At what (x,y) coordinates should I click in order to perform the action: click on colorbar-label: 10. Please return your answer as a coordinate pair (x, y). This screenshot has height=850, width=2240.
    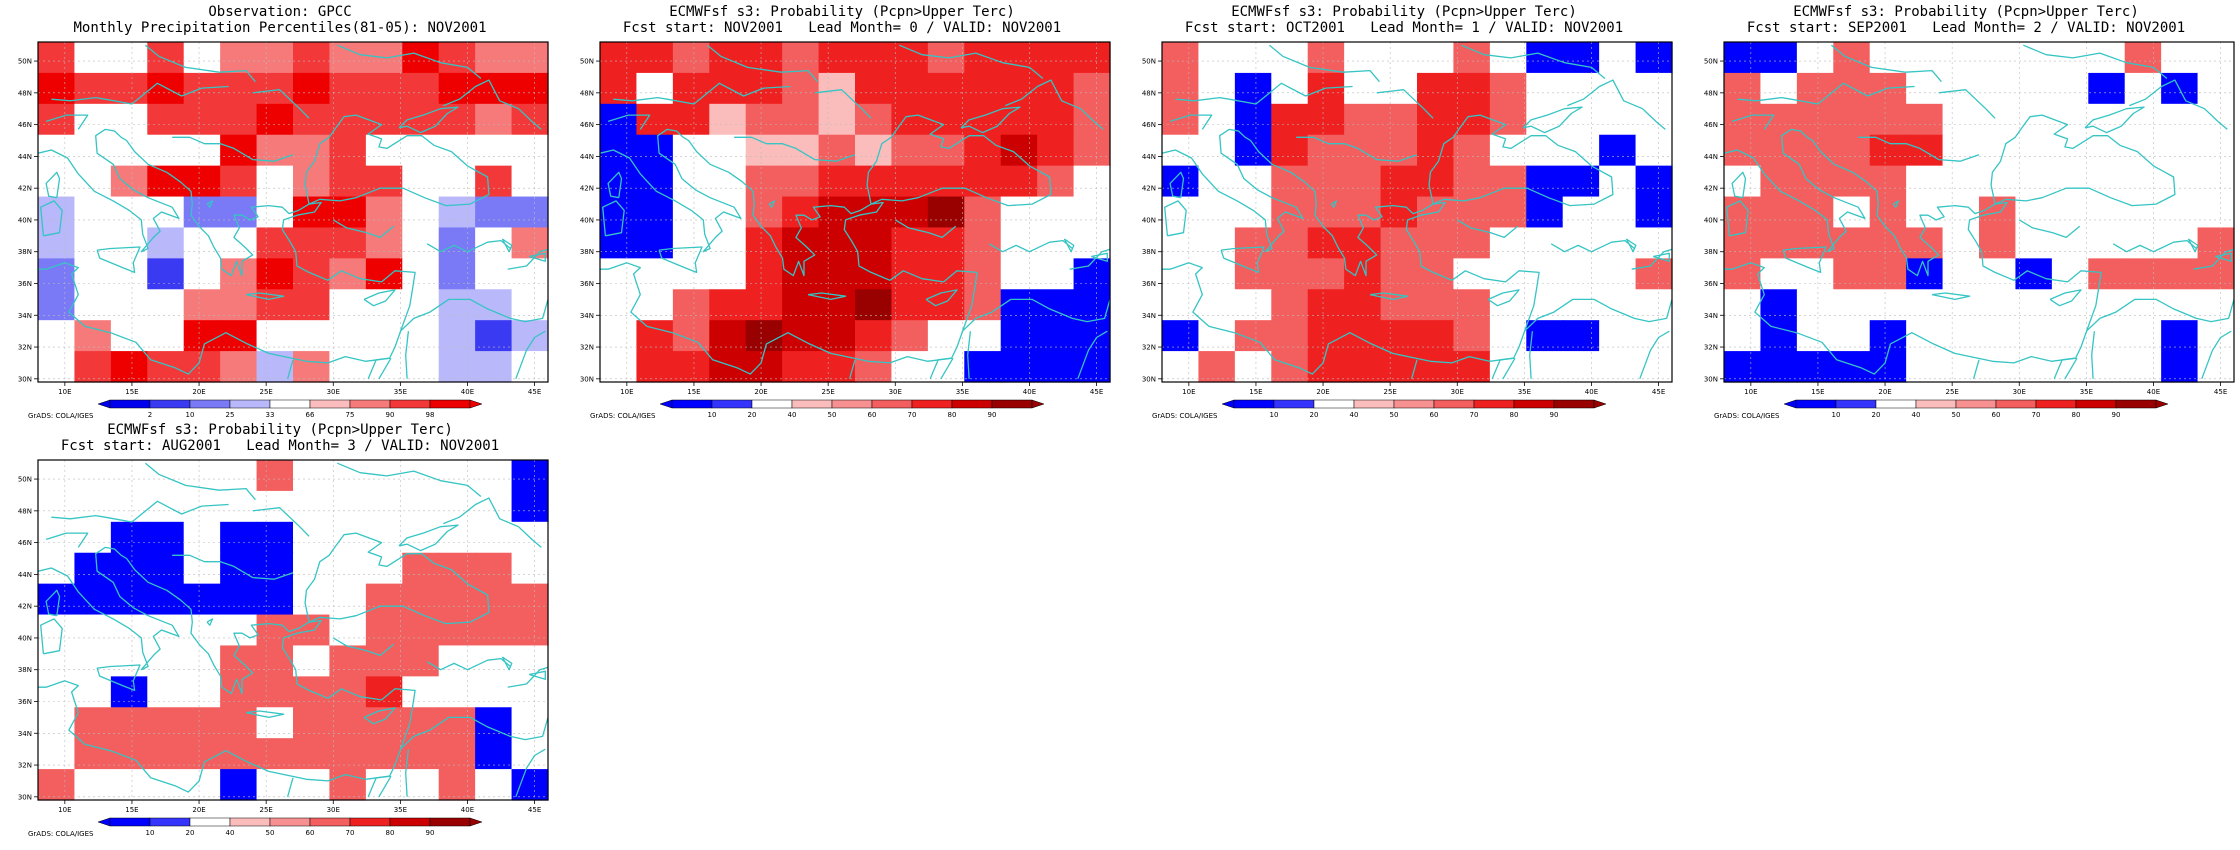
    Looking at the image, I should click on (150, 833).